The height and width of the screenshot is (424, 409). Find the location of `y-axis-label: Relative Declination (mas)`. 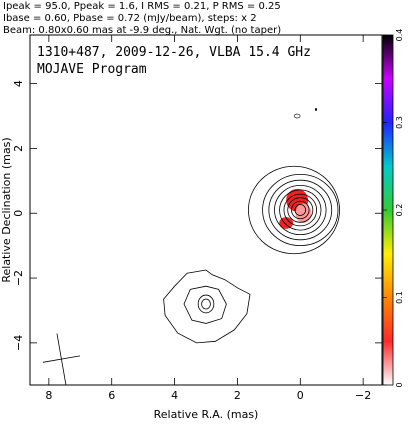

y-axis-label: Relative Declination (mas) is located at coordinates (6, 209).